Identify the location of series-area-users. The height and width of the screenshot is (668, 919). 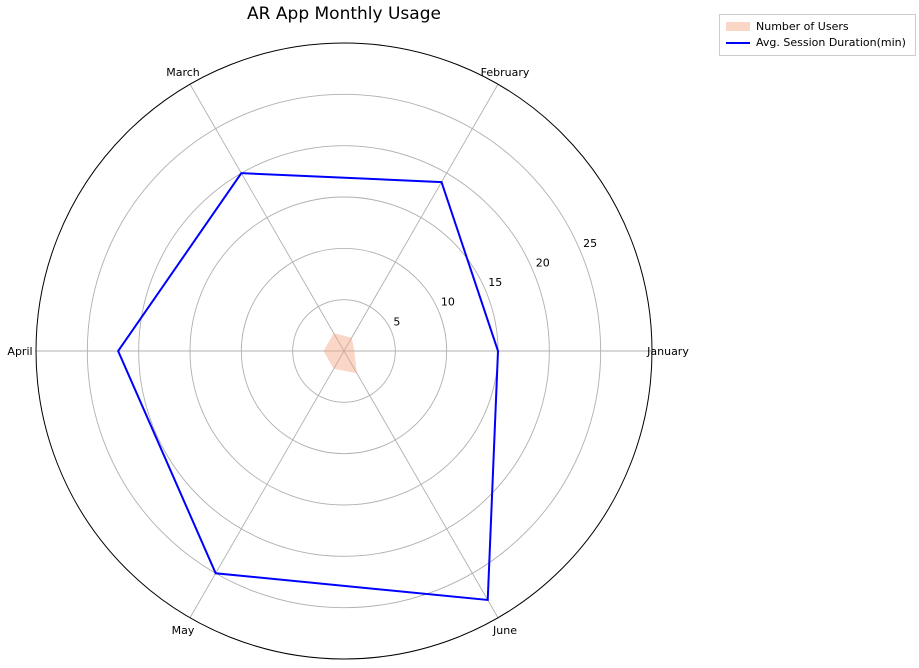
(340, 353).